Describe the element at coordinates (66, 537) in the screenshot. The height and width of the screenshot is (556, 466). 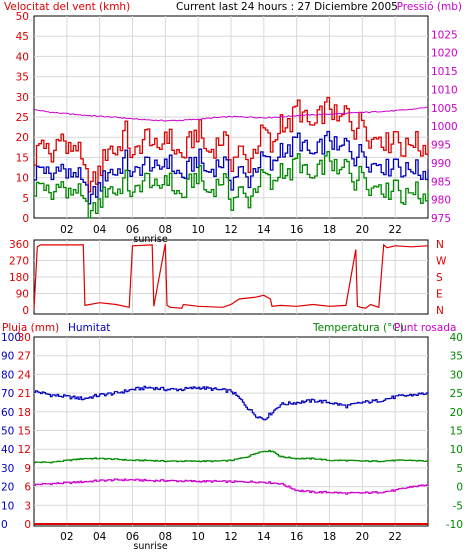
I see `weather-hour-label: 02` at that location.